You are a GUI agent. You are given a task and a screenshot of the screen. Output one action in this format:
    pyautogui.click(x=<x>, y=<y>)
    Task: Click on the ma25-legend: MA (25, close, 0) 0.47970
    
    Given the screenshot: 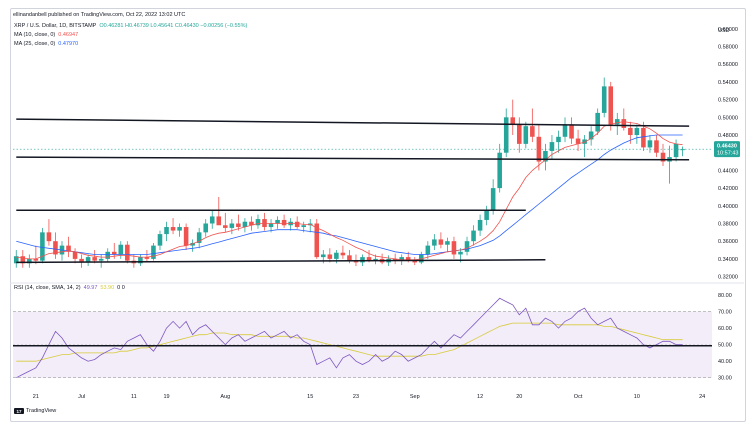 What is the action you would take?
    pyautogui.click(x=47, y=44)
    